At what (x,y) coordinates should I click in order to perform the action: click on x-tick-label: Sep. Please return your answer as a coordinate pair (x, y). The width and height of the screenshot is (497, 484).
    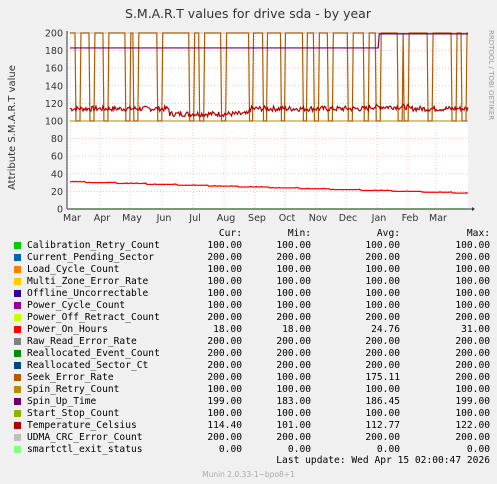
    Looking at the image, I should click on (257, 218).